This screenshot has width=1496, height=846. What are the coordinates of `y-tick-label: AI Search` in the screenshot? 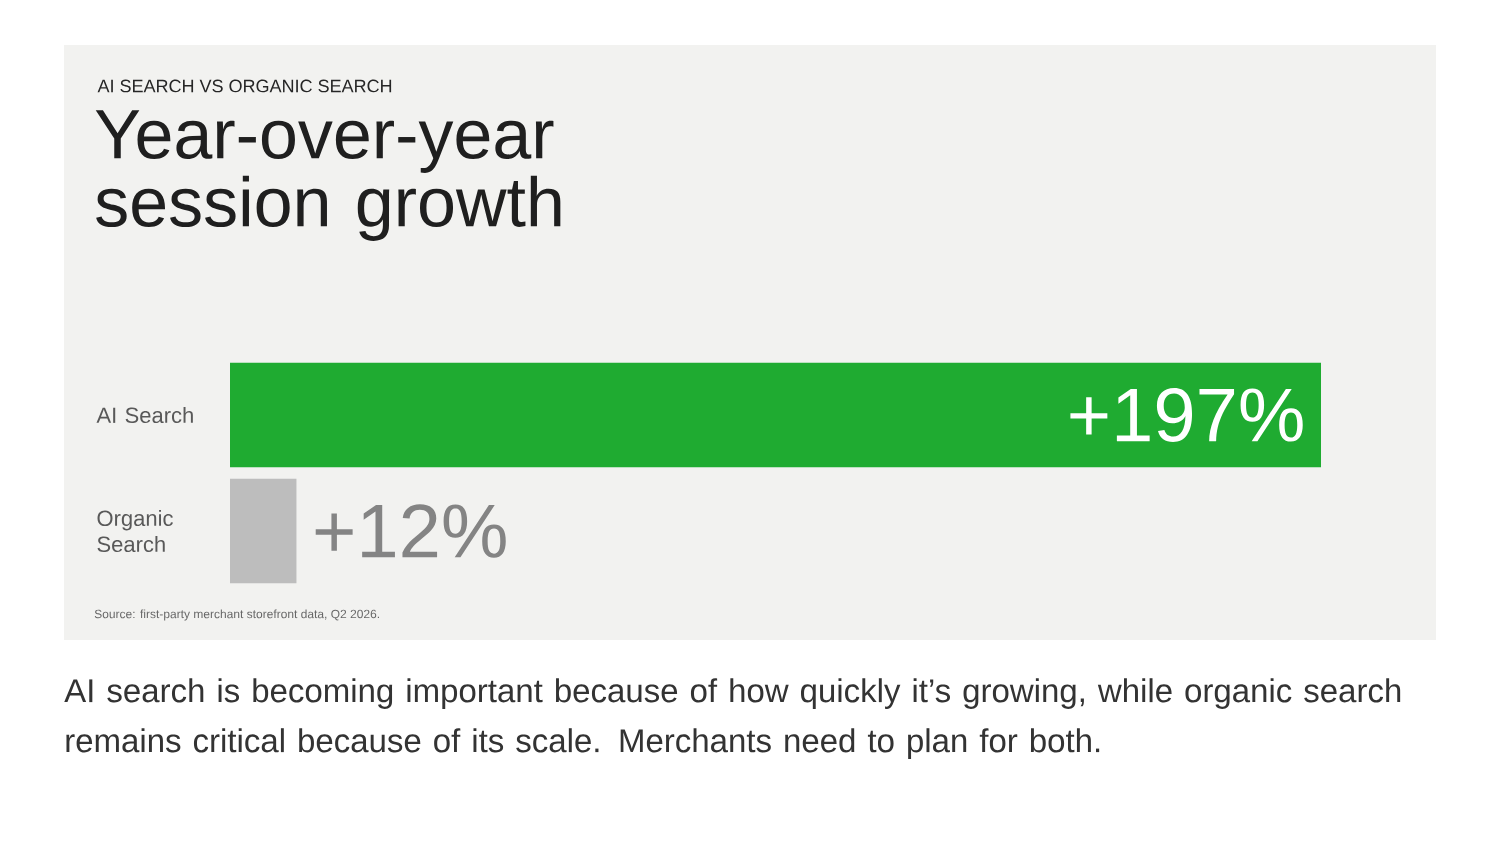 It's located at (144, 415).